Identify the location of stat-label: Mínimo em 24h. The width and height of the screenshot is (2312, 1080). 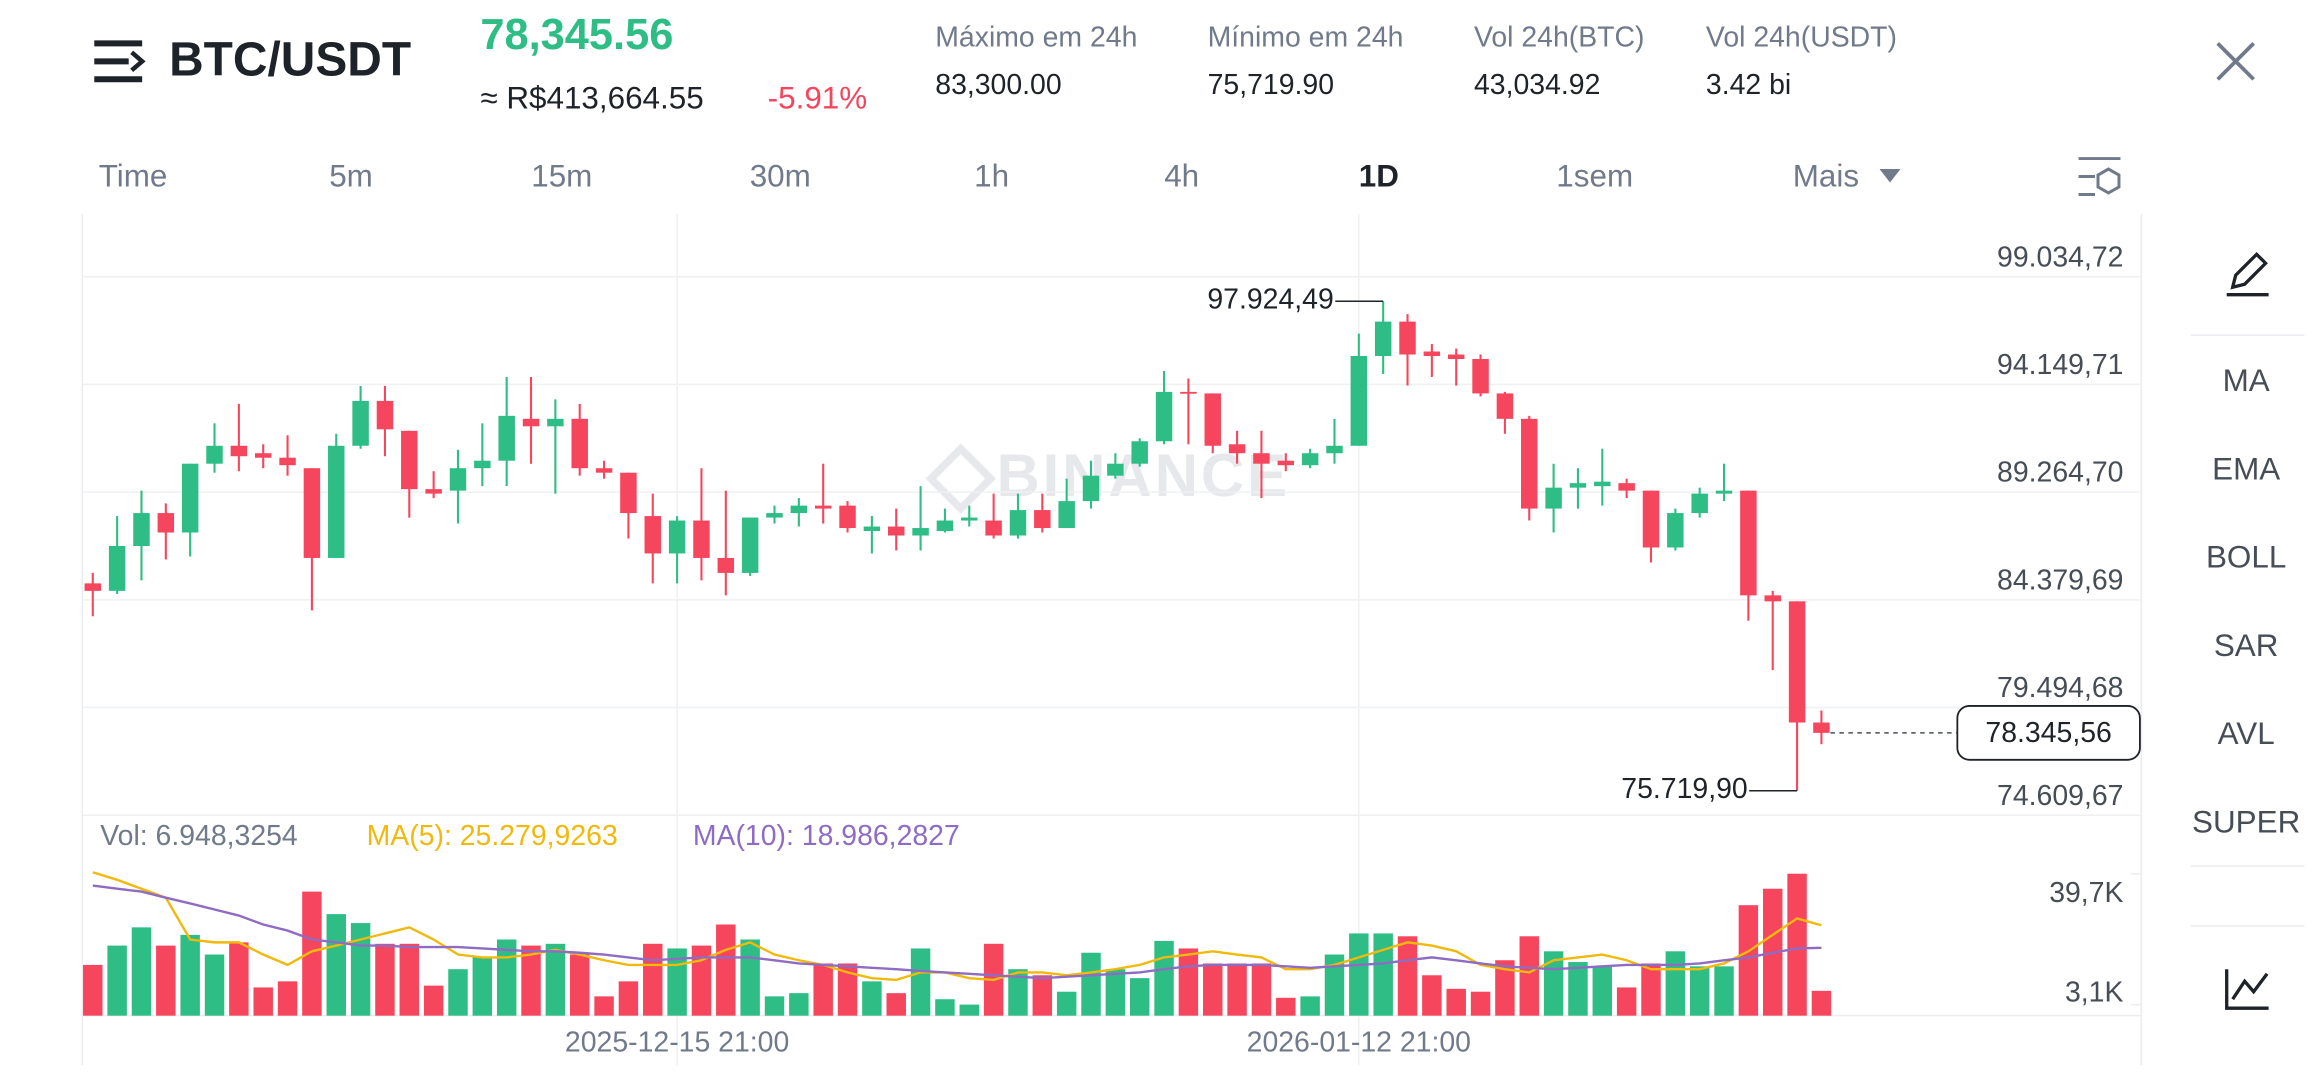
(1306, 37).